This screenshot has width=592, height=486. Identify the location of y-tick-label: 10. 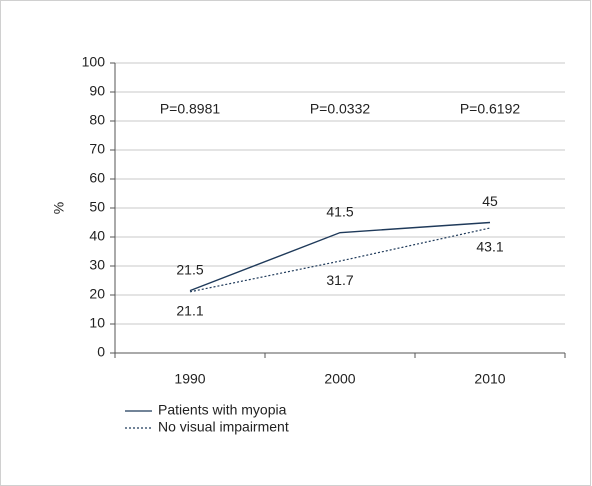
(97, 323).